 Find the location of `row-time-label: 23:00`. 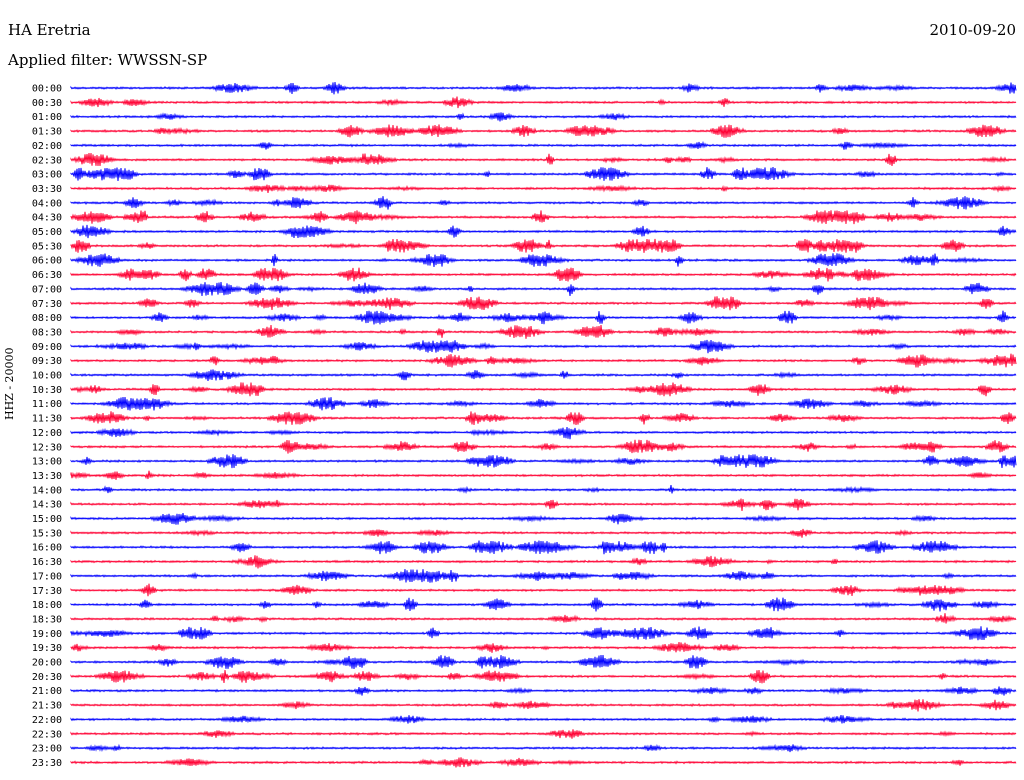

row-time-label: 23:00 is located at coordinates (47, 749).